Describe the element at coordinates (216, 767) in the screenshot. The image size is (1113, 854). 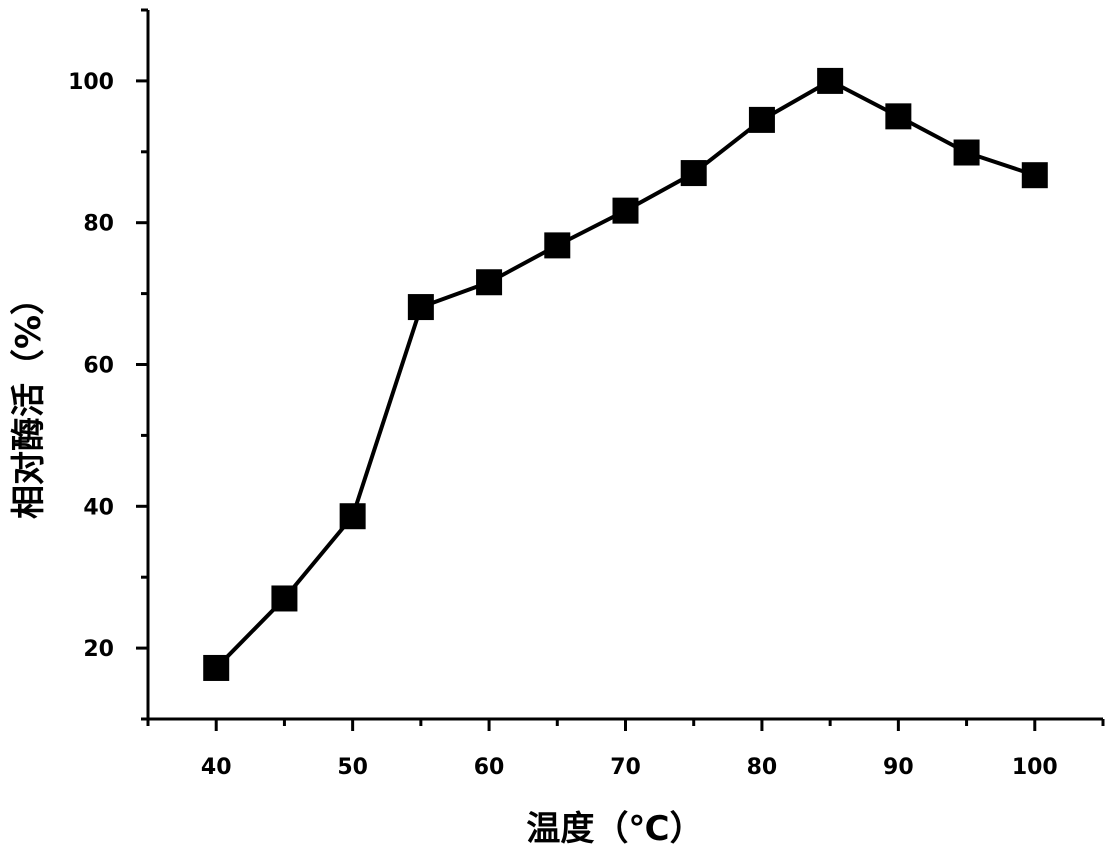
I see `x-tick-label: 40` at that location.